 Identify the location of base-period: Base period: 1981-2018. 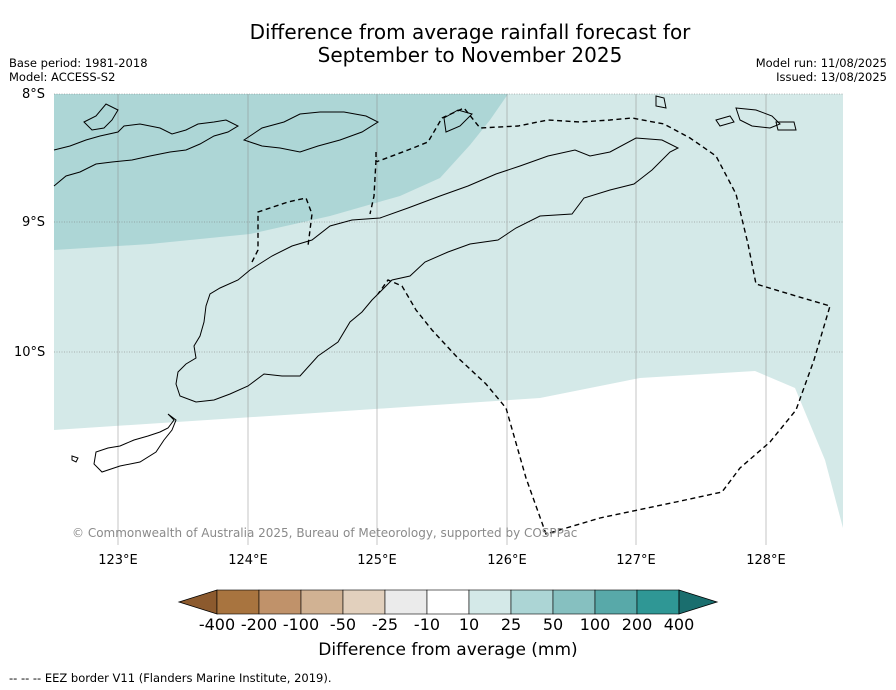
(78, 63).